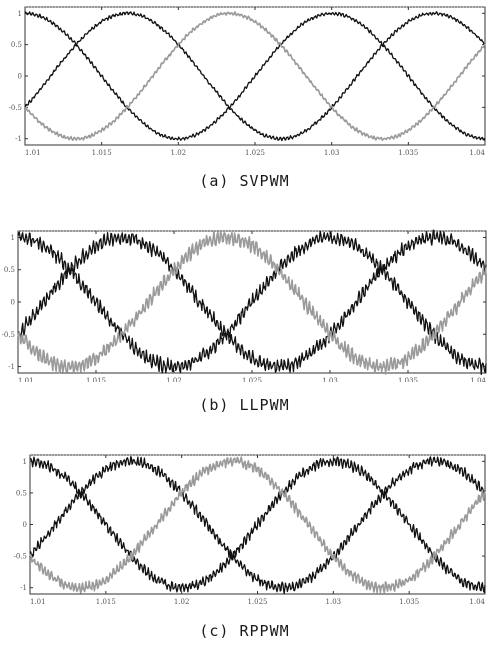 Image resolution: width=489 pixels, height=651 pixels. I want to click on caption-a: (a) SVPWM, so click(244, 181).